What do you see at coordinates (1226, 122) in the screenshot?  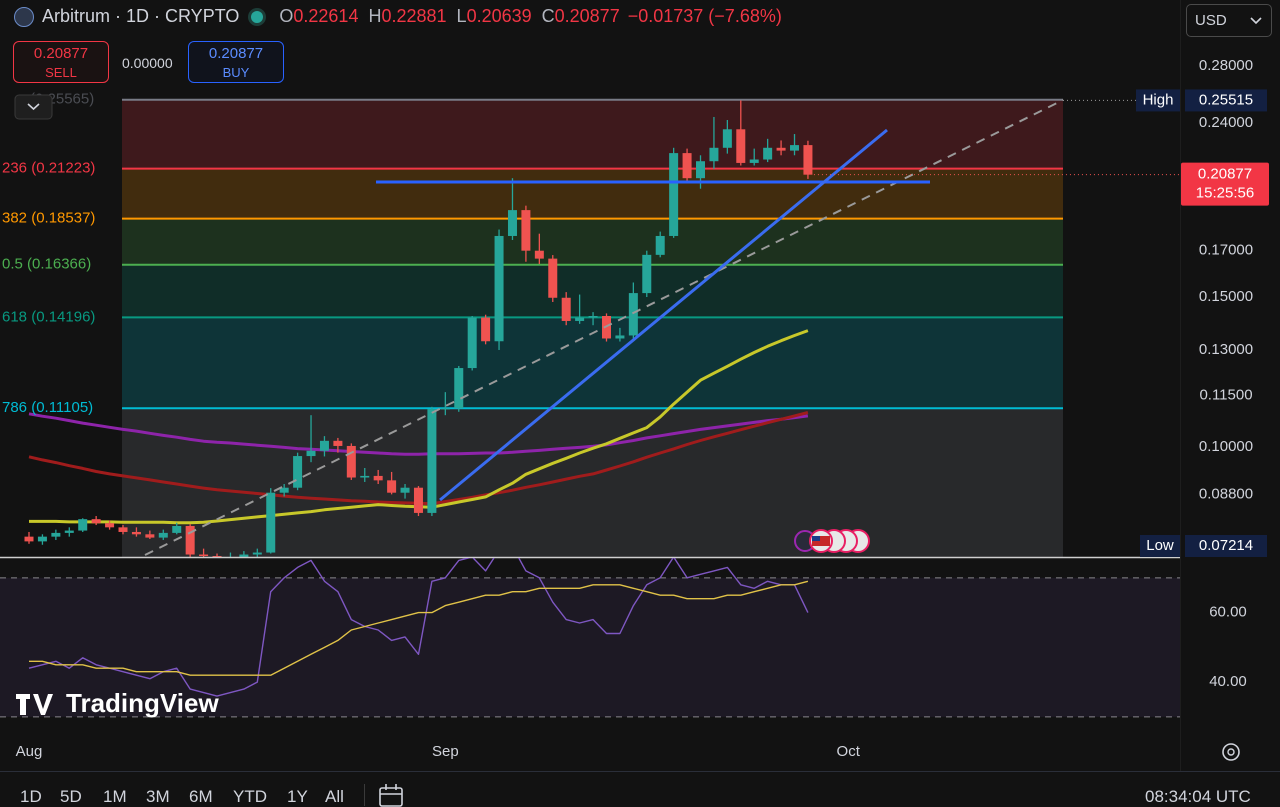 I see `y-tick-label: 0.24000` at bounding box center [1226, 122].